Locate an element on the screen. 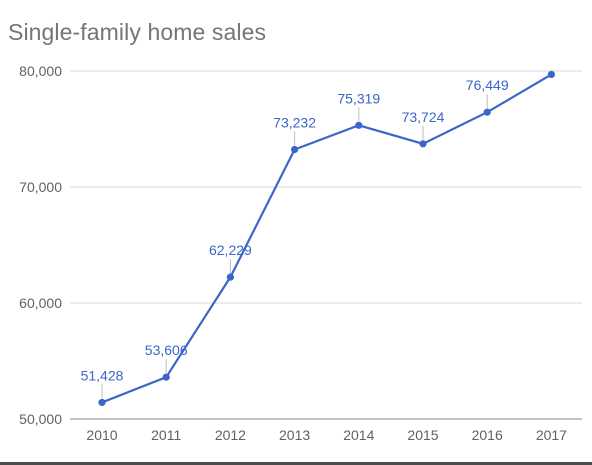  y-tick-label: 70,000 is located at coordinates (40, 187).